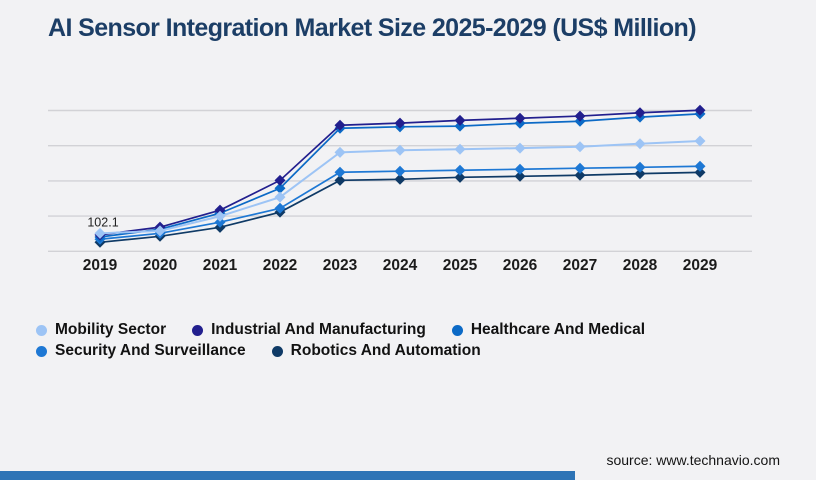 The height and width of the screenshot is (480, 816). What do you see at coordinates (580, 265) in the screenshot?
I see `x-axis-tick-label: 2027` at bounding box center [580, 265].